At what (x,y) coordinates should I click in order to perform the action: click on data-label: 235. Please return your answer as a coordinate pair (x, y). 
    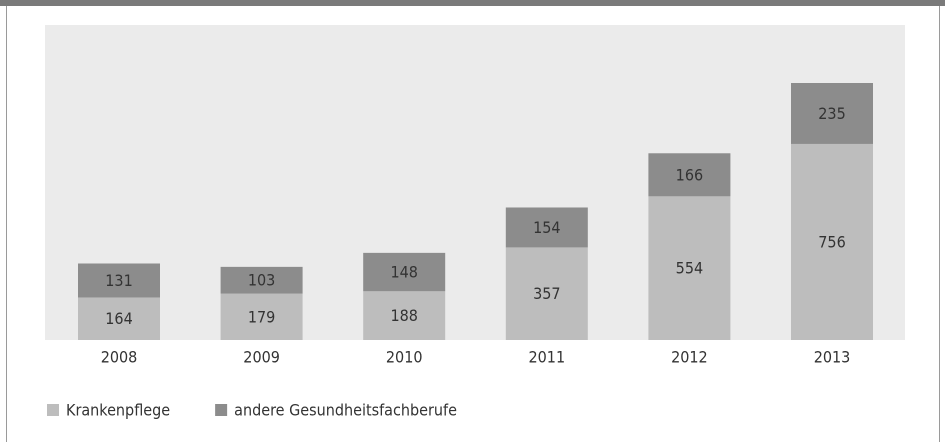
    Looking at the image, I should click on (831, 113).